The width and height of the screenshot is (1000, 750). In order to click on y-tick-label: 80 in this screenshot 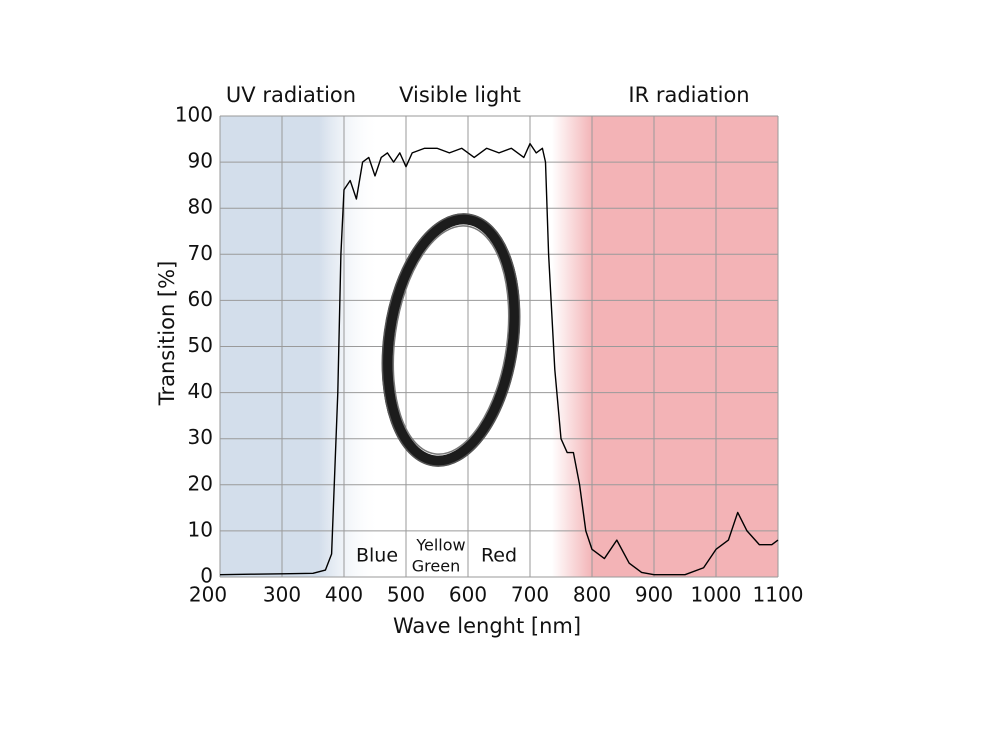, I will do `click(200, 207)`.